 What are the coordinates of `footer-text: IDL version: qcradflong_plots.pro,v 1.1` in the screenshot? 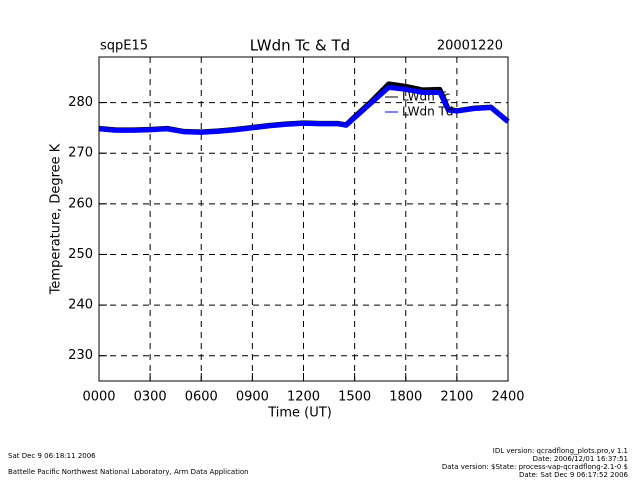 It's located at (560, 451).